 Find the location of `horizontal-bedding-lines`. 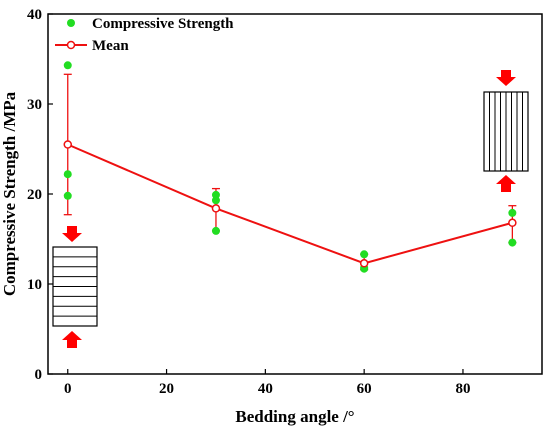

horizontal-bedding-lines is located at coordinates (75, 286).